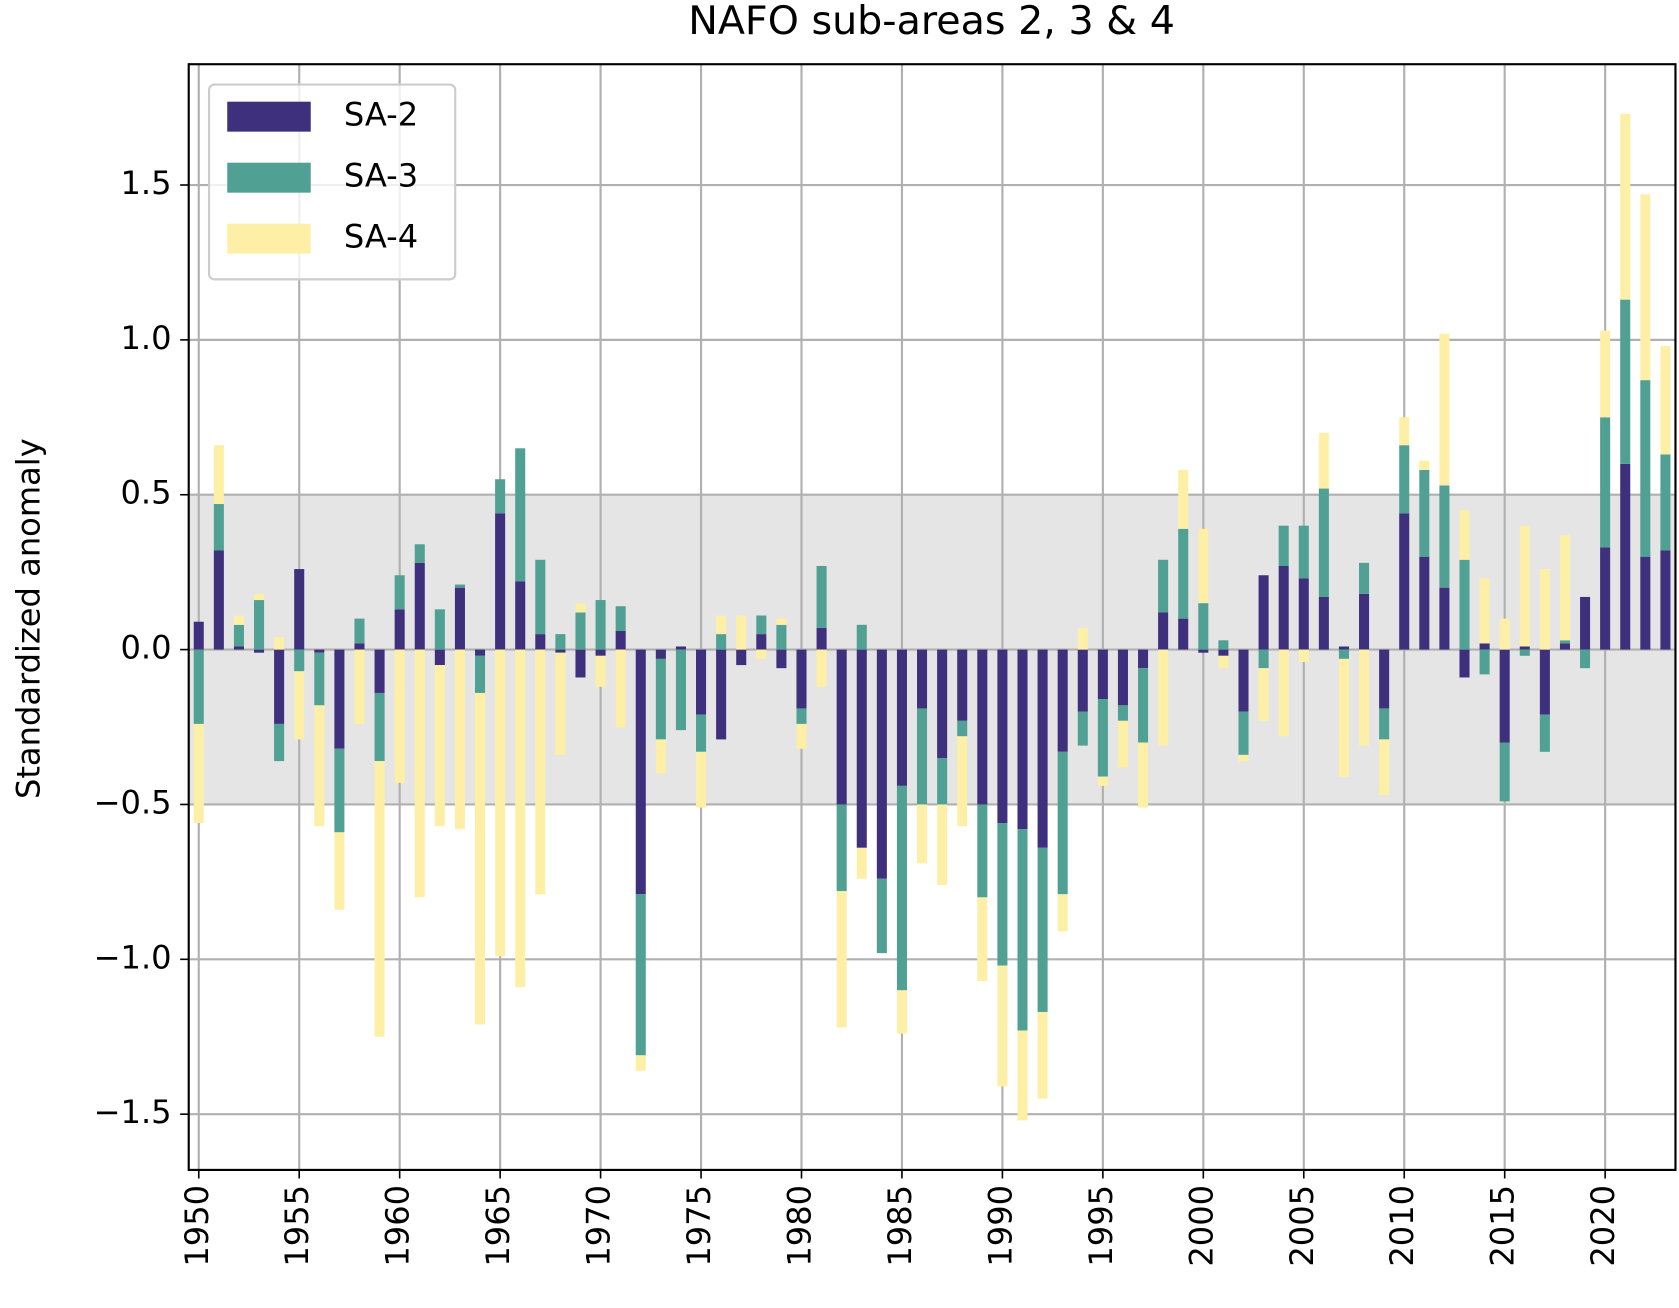  I want to click on y-tick-label: −1.0, so click(133, 957).